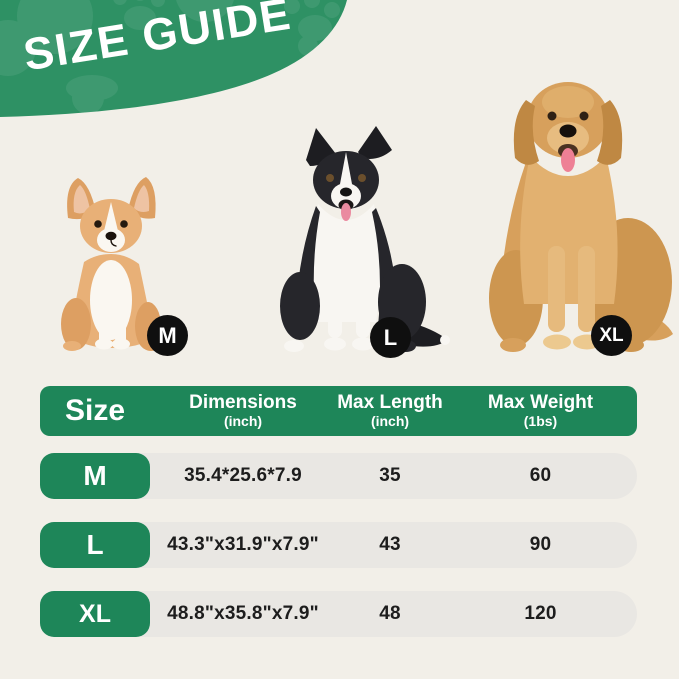 Image resolution: width=679 pixels, height=679 pixels. Describe the element at coordinates (338, 476) in the screenshot. I see `table-row-m: M 35.4*25.6*7.9 35 60` at that location.